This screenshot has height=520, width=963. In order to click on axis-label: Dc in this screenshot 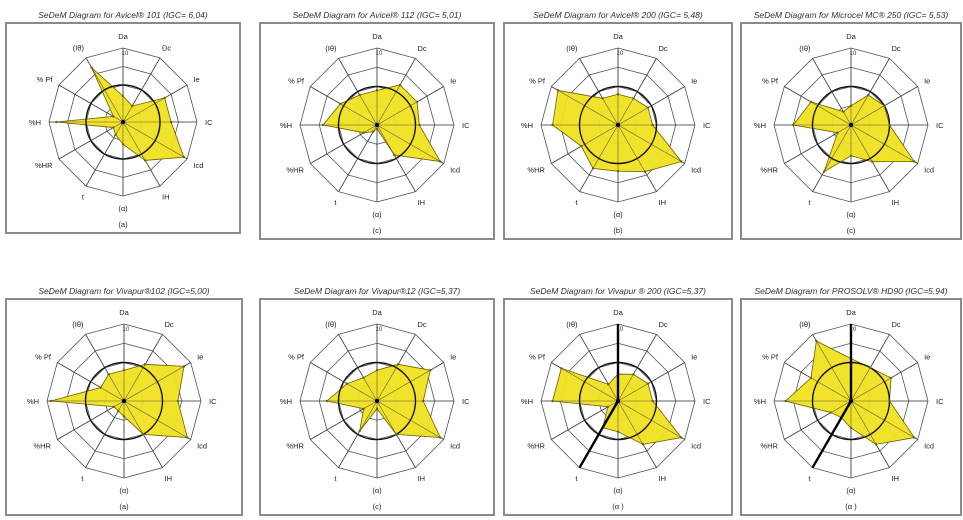, I will do `click(896, 324)`.